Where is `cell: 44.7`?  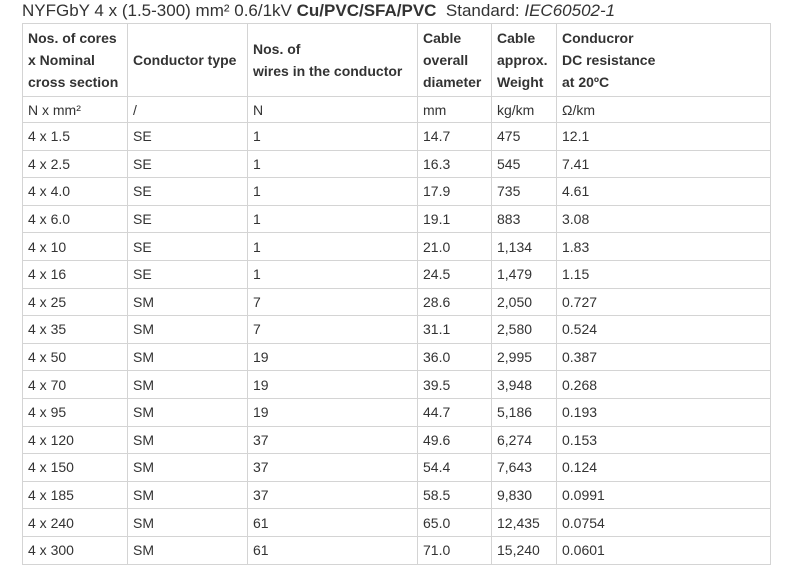 cell: 44.7 is located at coordinates (454, 412).